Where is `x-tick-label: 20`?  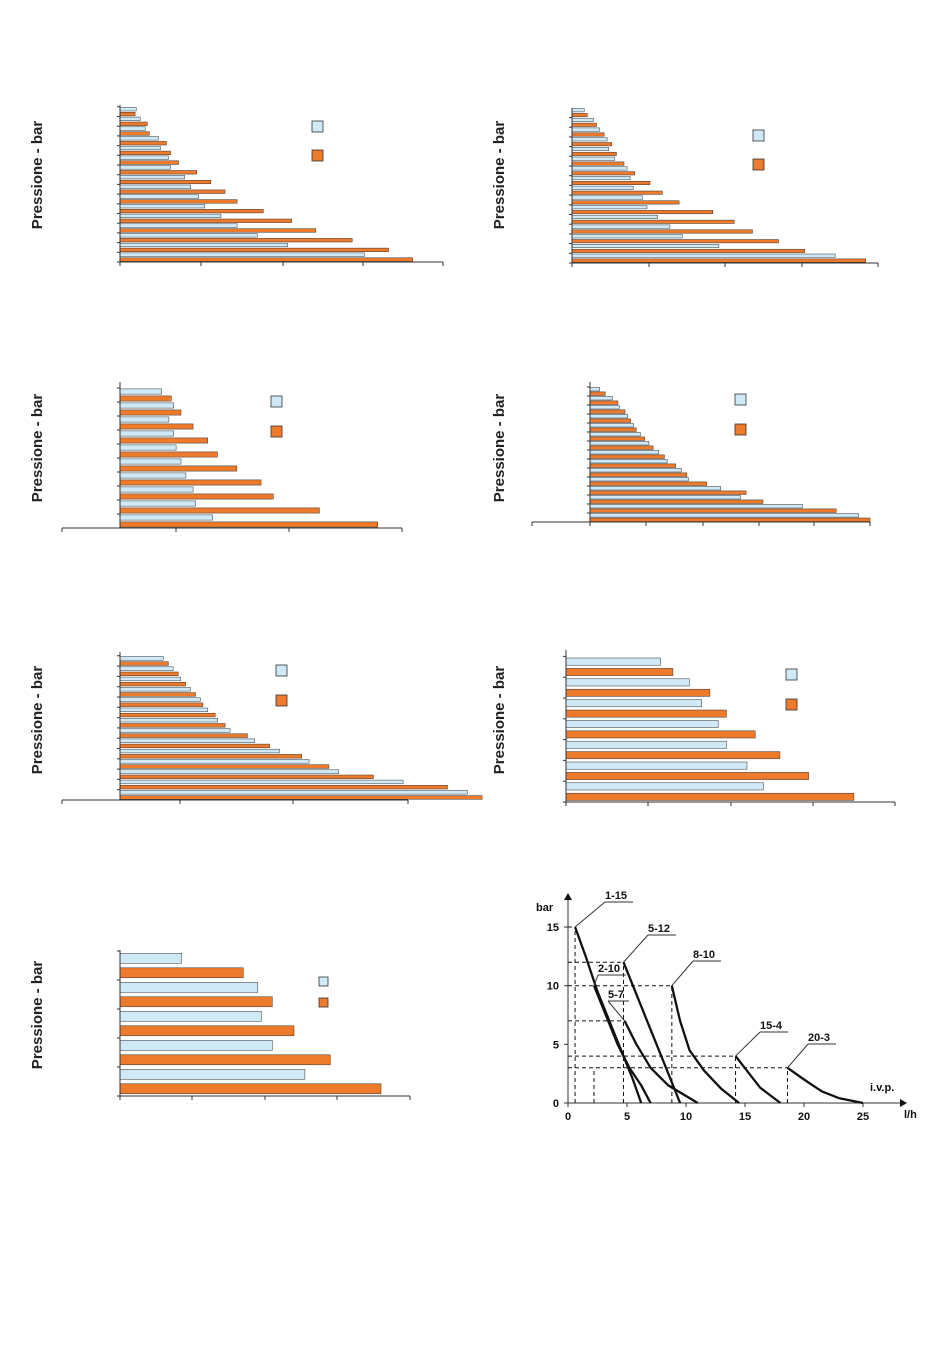
x-tick-label: 20 is located at coordinates (804, 1117).